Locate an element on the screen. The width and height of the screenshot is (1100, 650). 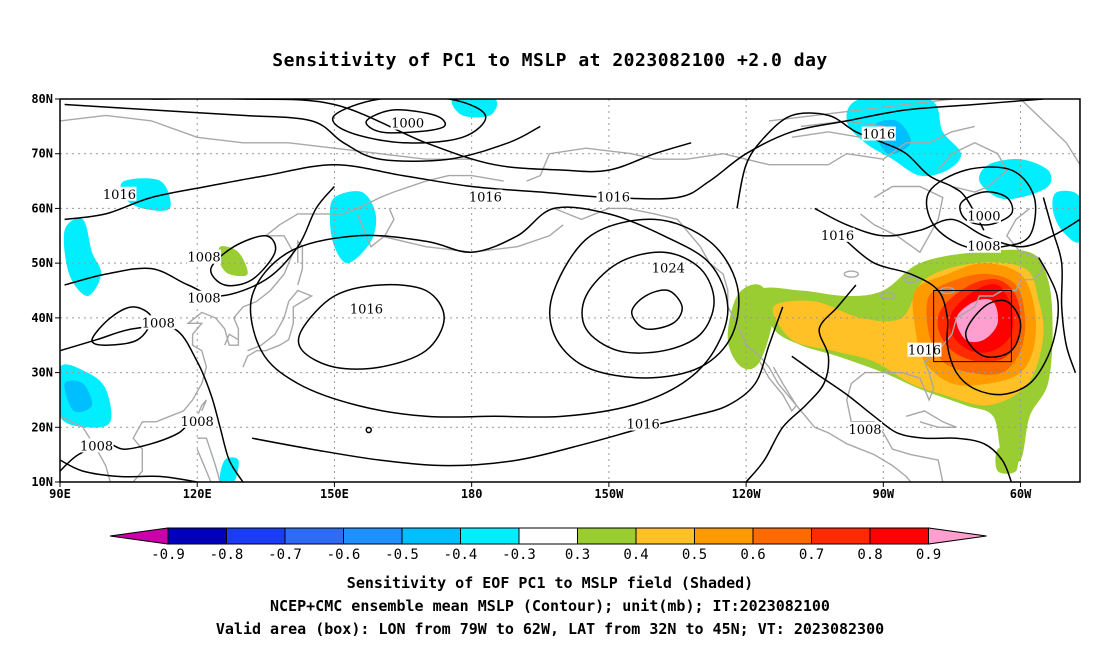
lat-label: 20N is located at coordinates (42, 427).